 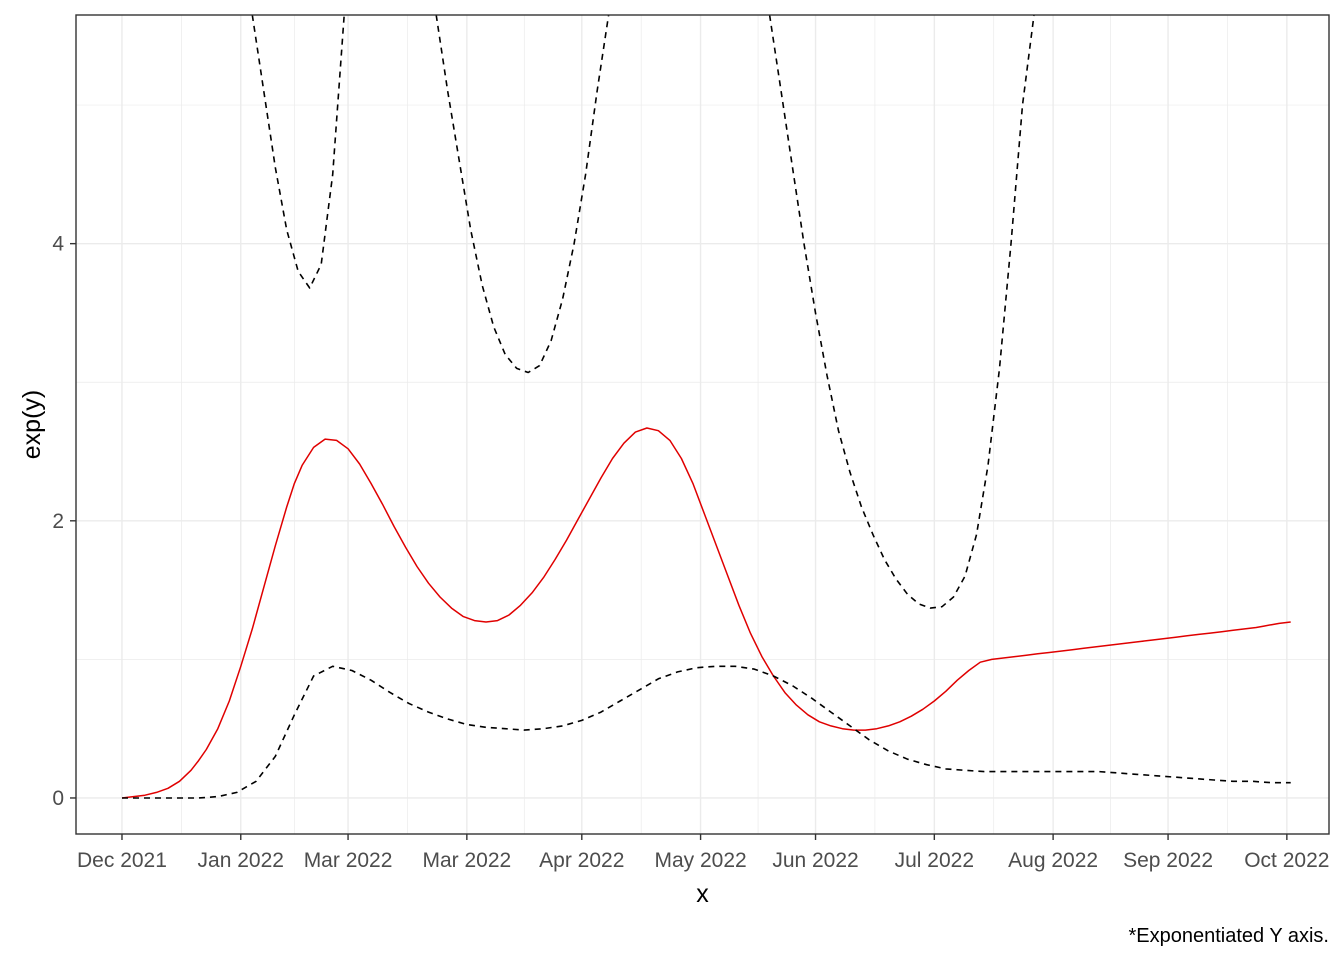 I want to click on y-axis: 0 2 4, so click(x=64, y=521).